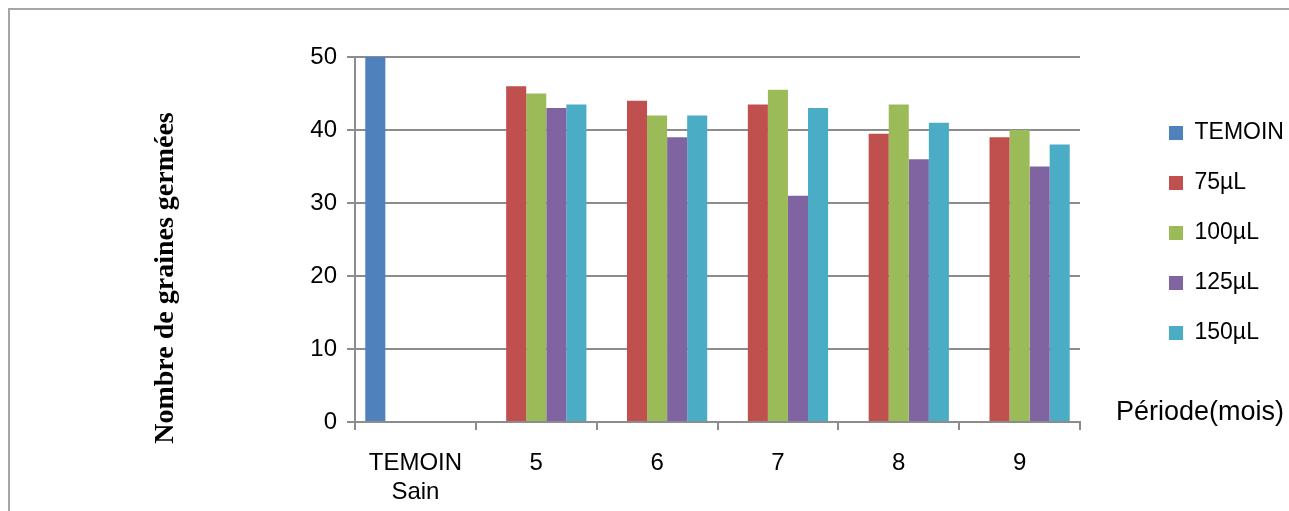  What do you see at coordinates (1019, 462) in the screenshot?
I see `x-tick-label: 9` at bounding box center [1019, 462].